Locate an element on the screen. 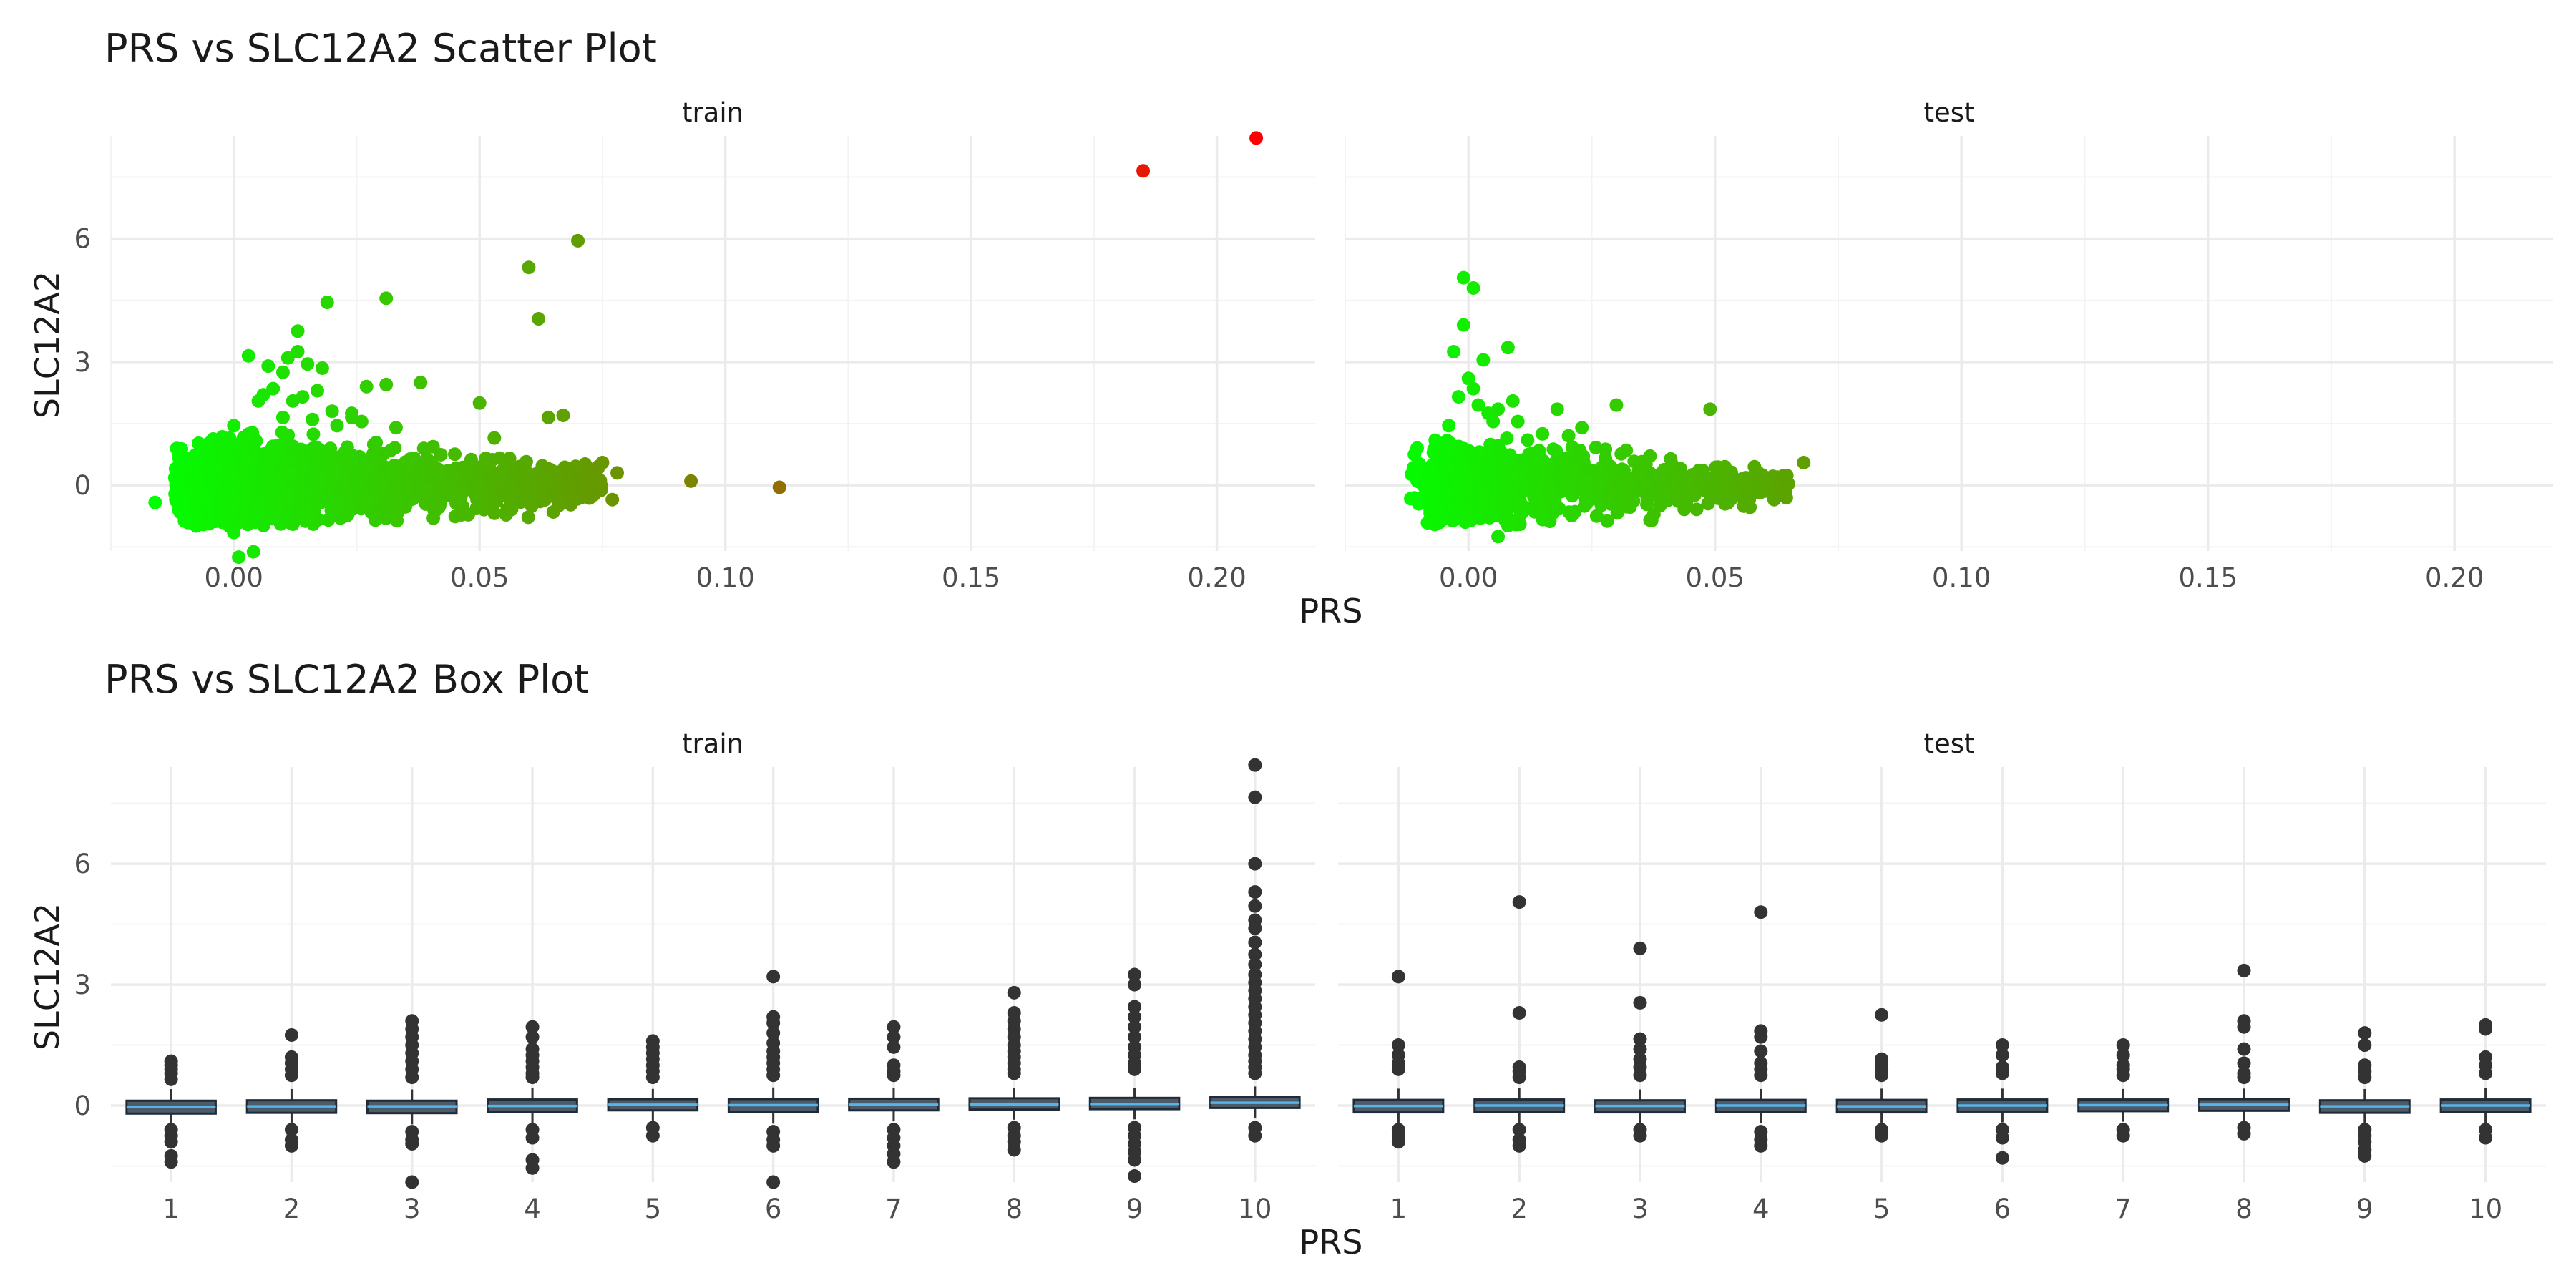 Image resolution: width=2576 pixels, height=1288 pixels. x-tick-label: 0.00 is located at coordinates (234, 577).